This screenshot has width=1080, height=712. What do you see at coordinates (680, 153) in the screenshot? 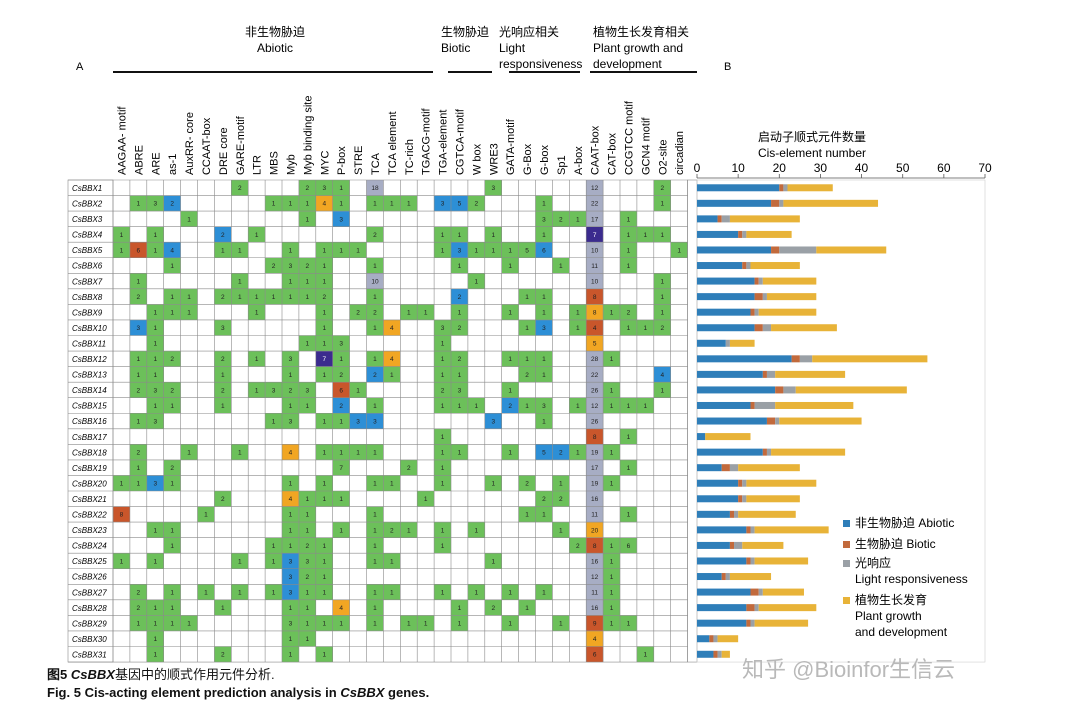
I see `element-label: circadian` at bounding box center [680, 153].